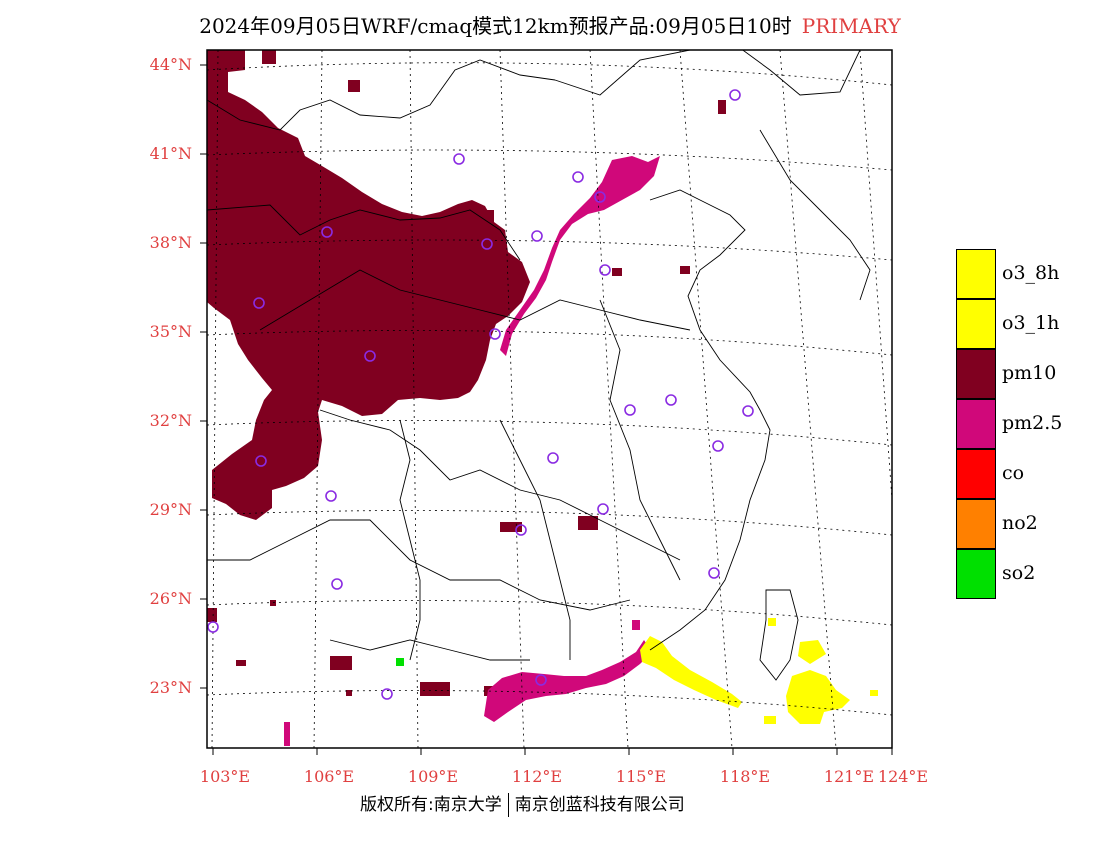 This screenshot has width=1100, height=850. What do you see at coordinates (641, 776) in the screenshot?
I see `lon-label: 115°E` at bounding box center [641, 776].